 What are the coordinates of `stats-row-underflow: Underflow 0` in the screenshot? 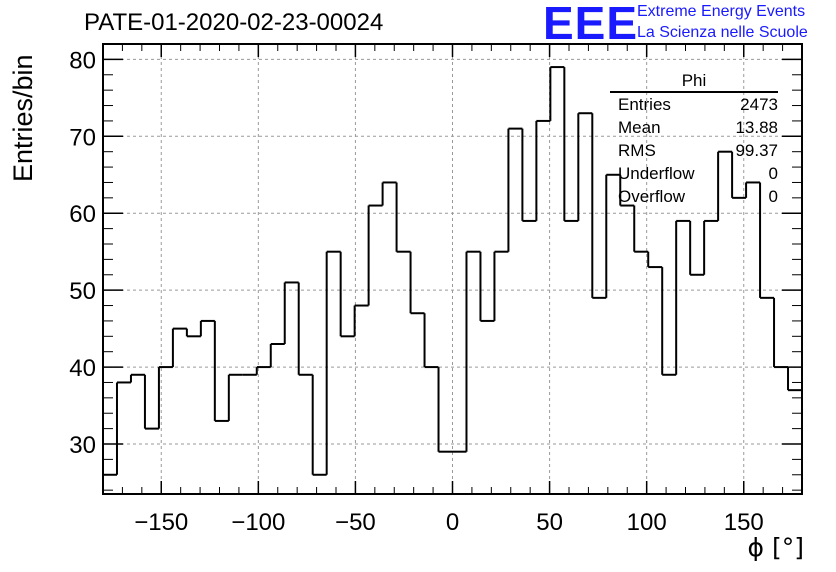 It's located at (694, 173).